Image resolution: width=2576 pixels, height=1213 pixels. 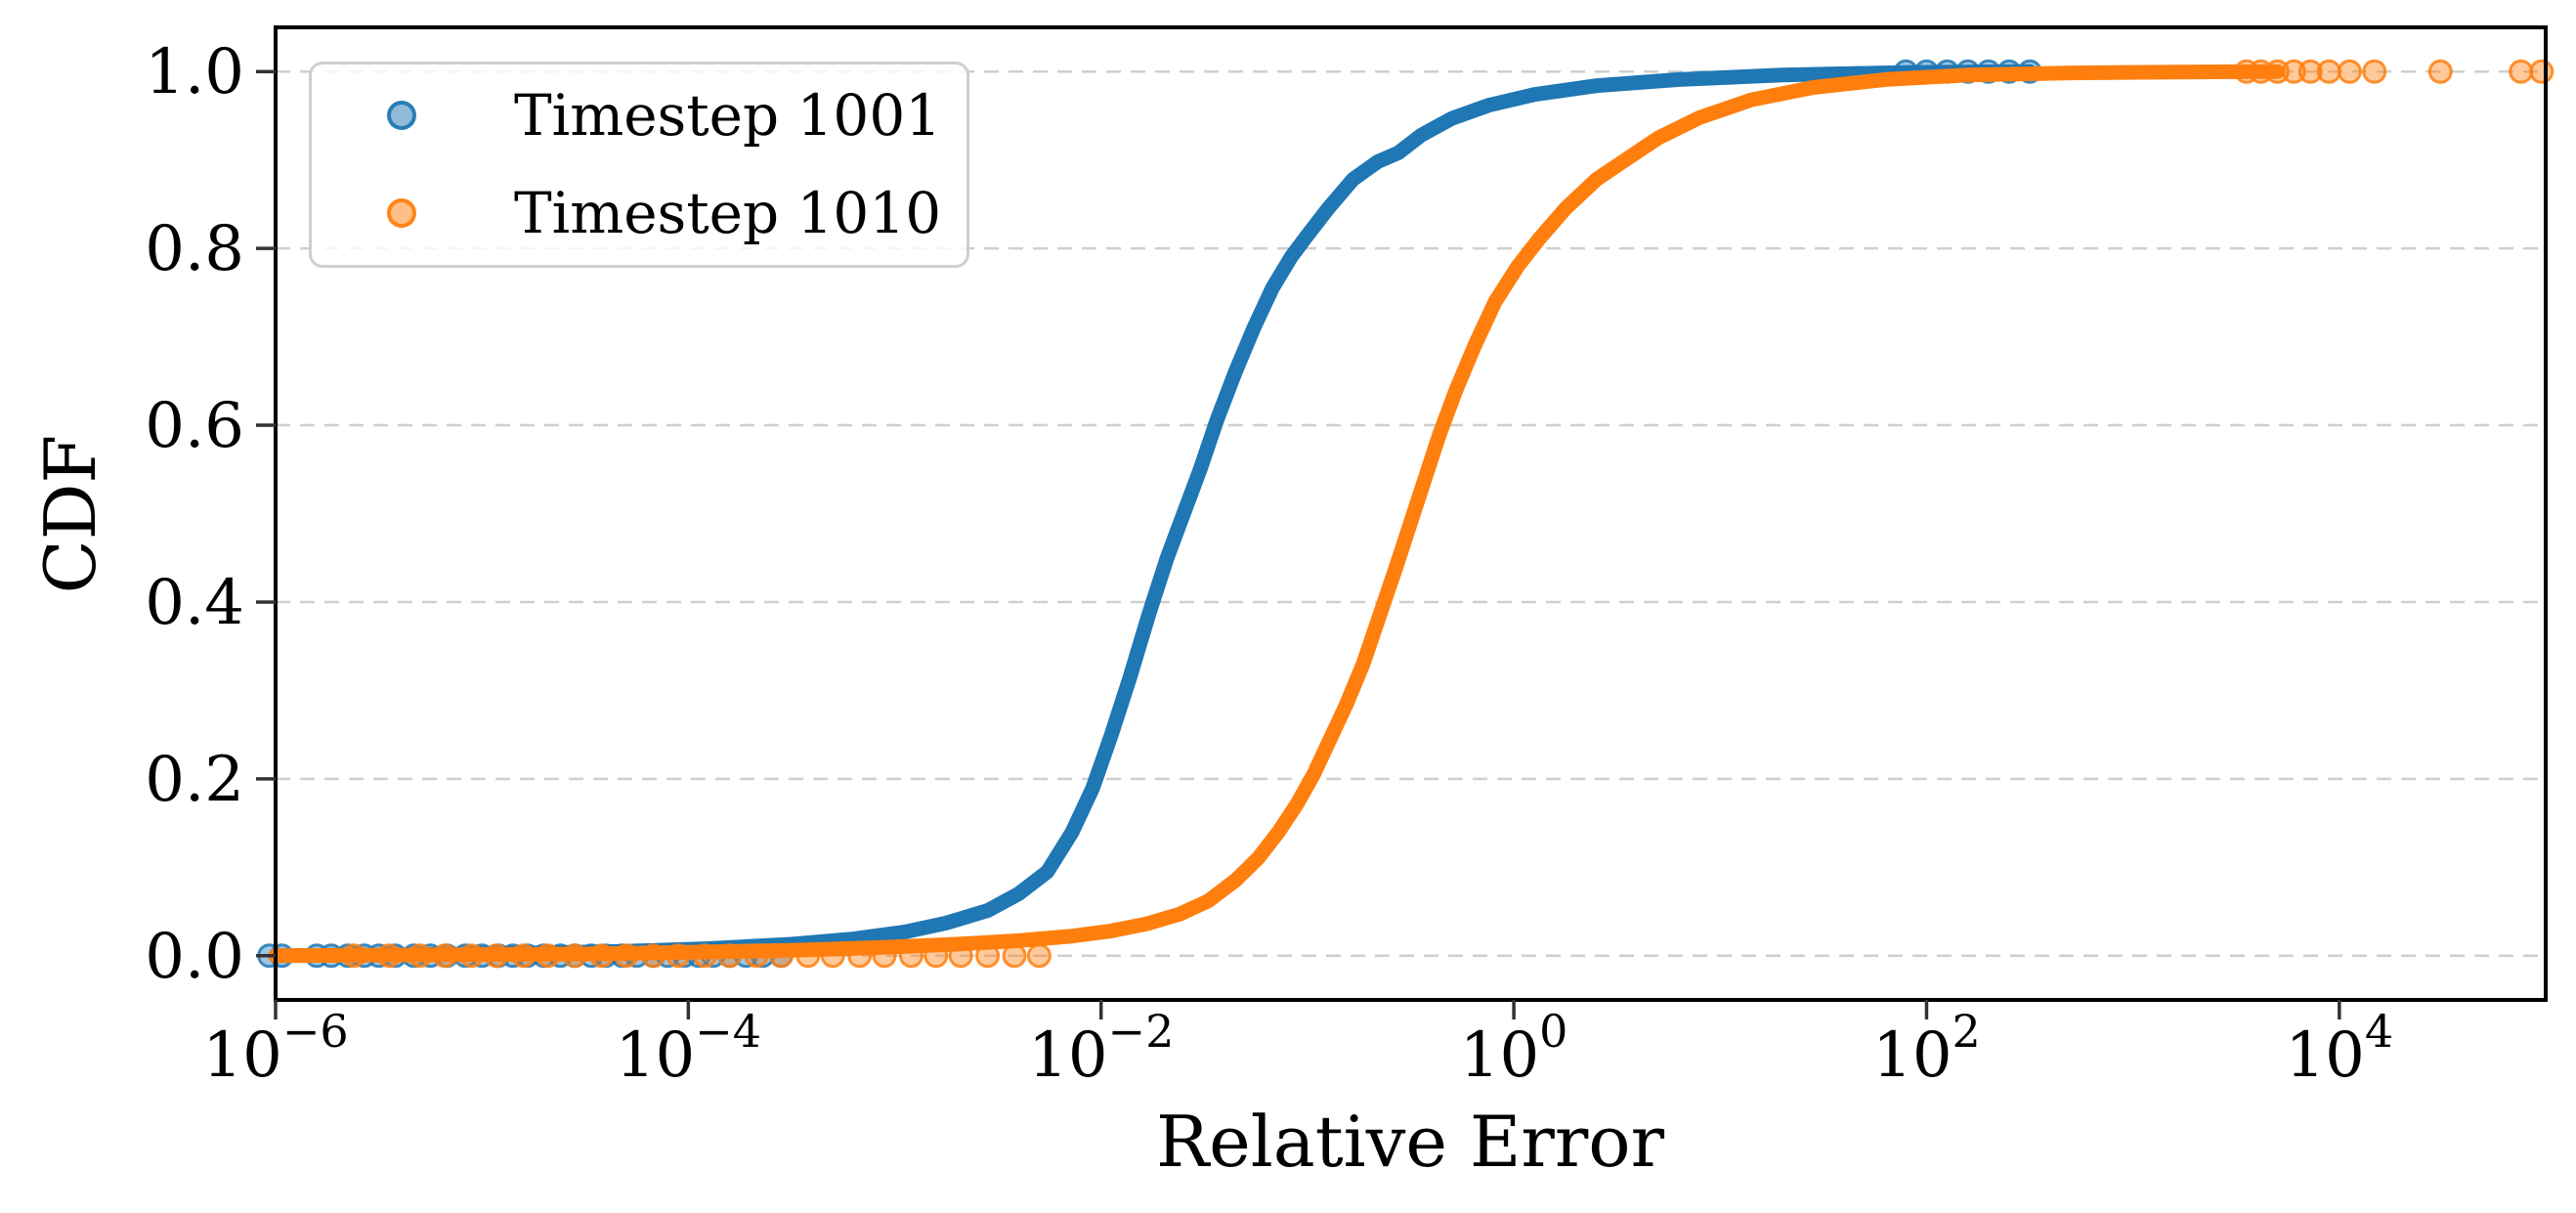 I want to click on svg-text: 10⁻⁴, so click(x=689, y=1048).